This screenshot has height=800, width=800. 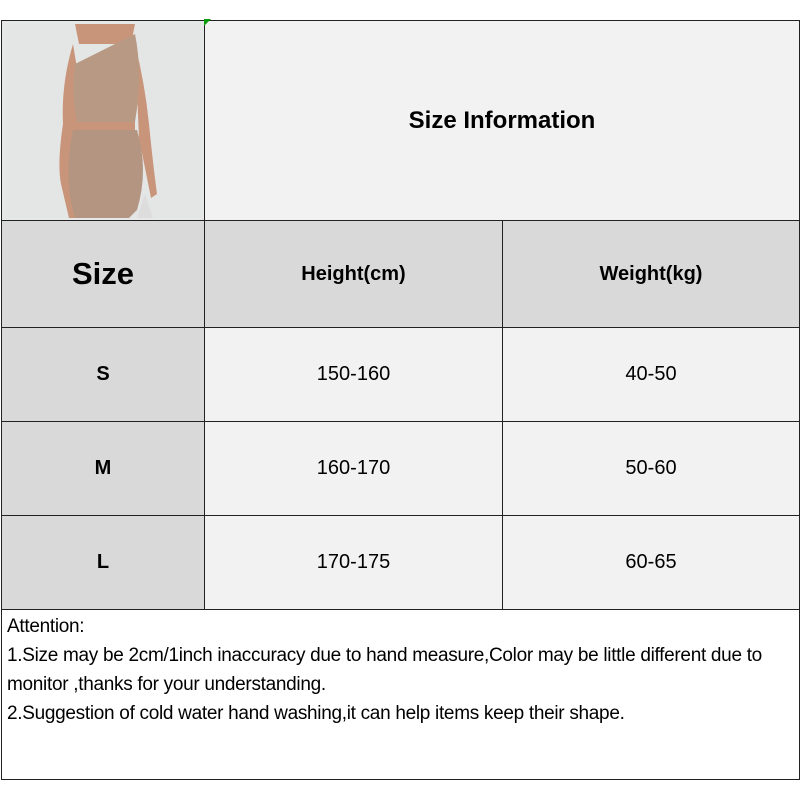 I want to click on header-height: Height(cm), so click(x=353, y=274).